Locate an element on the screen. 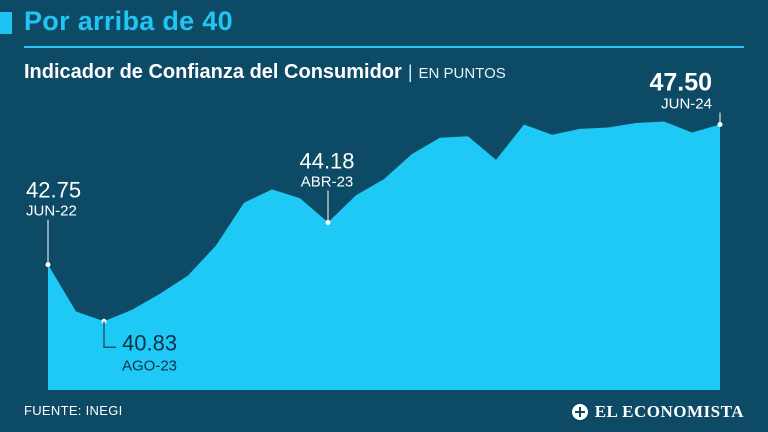 The width and height of the screenshot is (768, 432). annotation-value: 42.75 is located at coordinates (53, 190).